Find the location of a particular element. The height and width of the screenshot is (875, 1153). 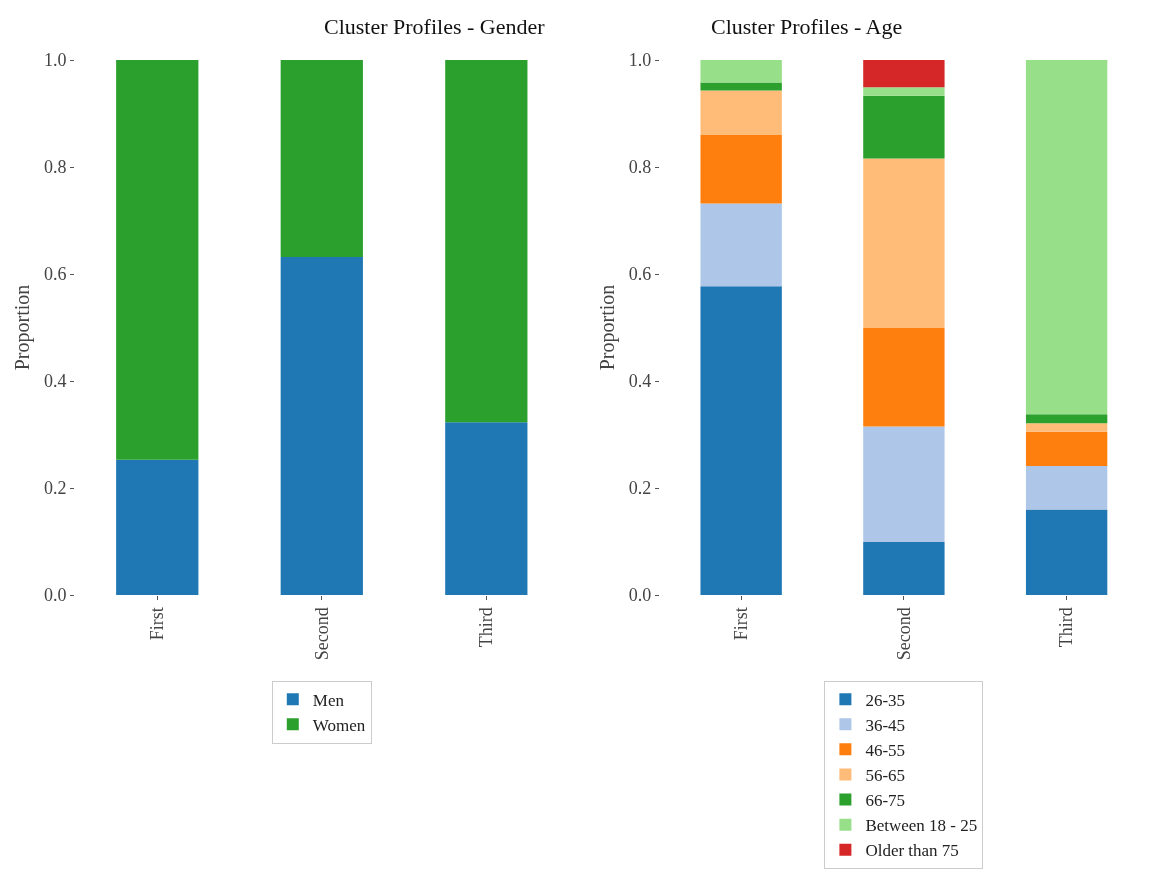

legend-label: 26-35 is located at coordinates (885, 700).